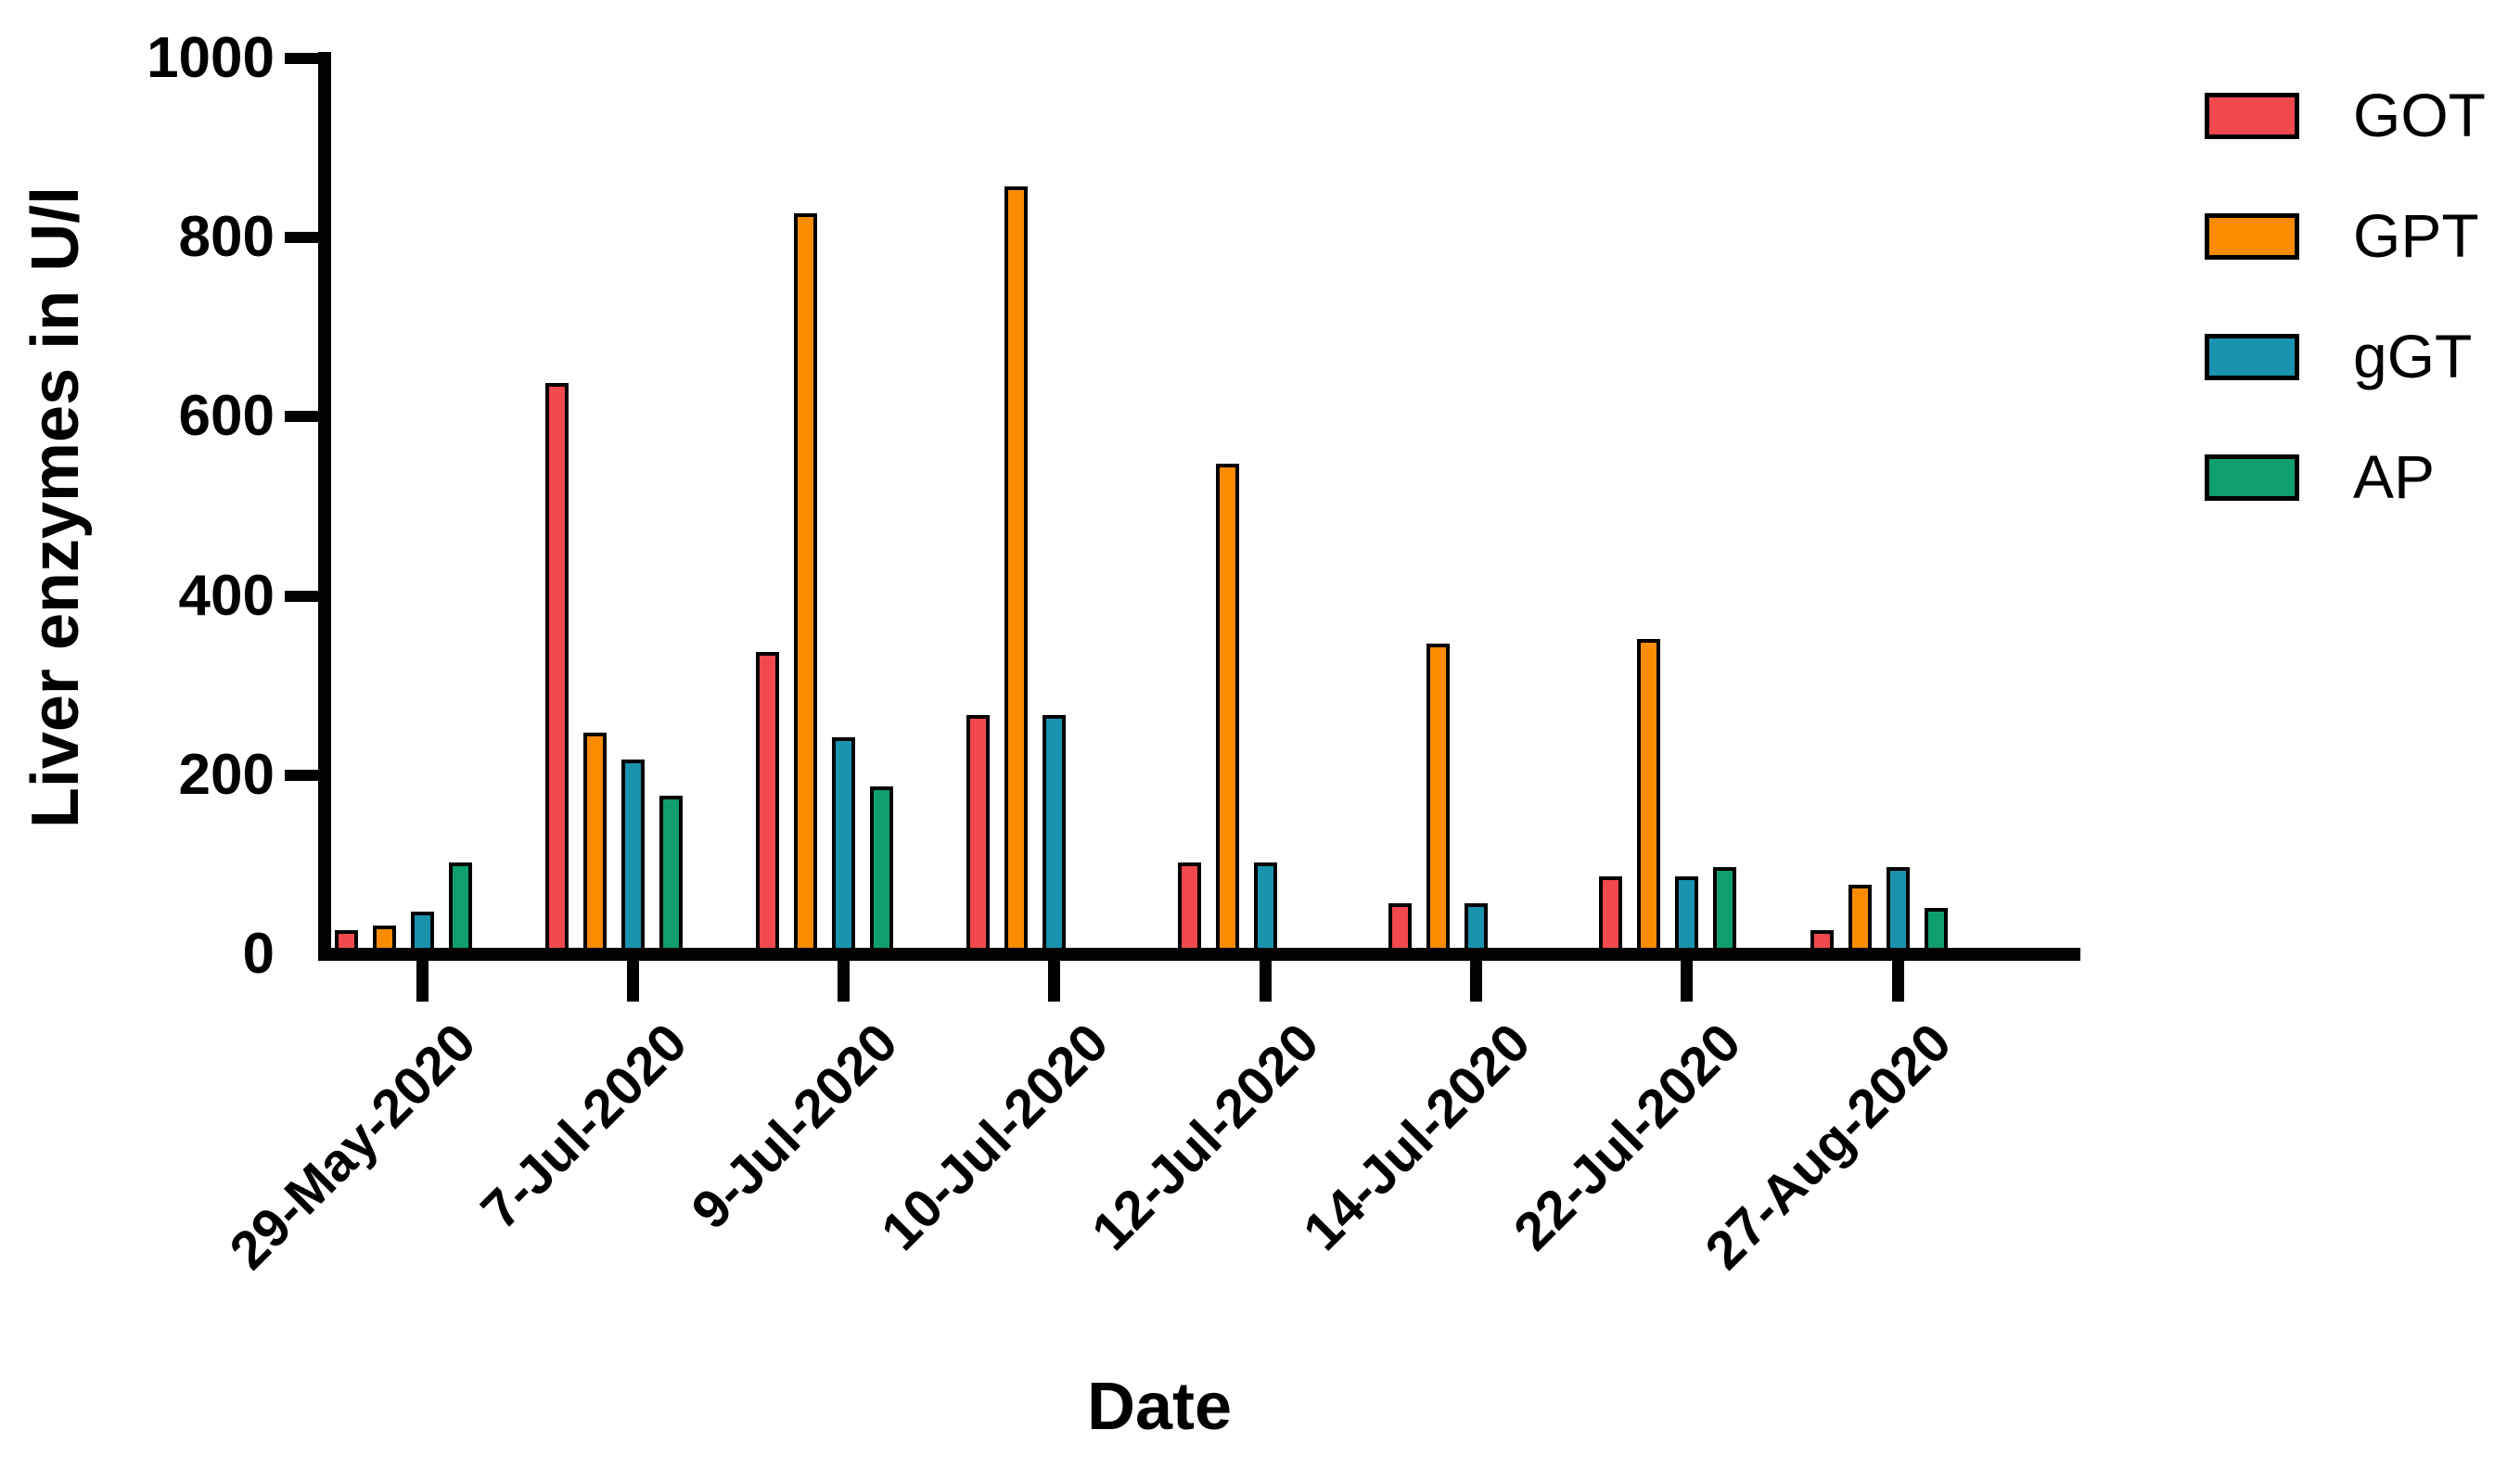 The image size is (2520, 1469). Describe the element at coordinates (1649, 795) in the screenshot. I see `bar-GPT-22-Jul-2020` at that location.